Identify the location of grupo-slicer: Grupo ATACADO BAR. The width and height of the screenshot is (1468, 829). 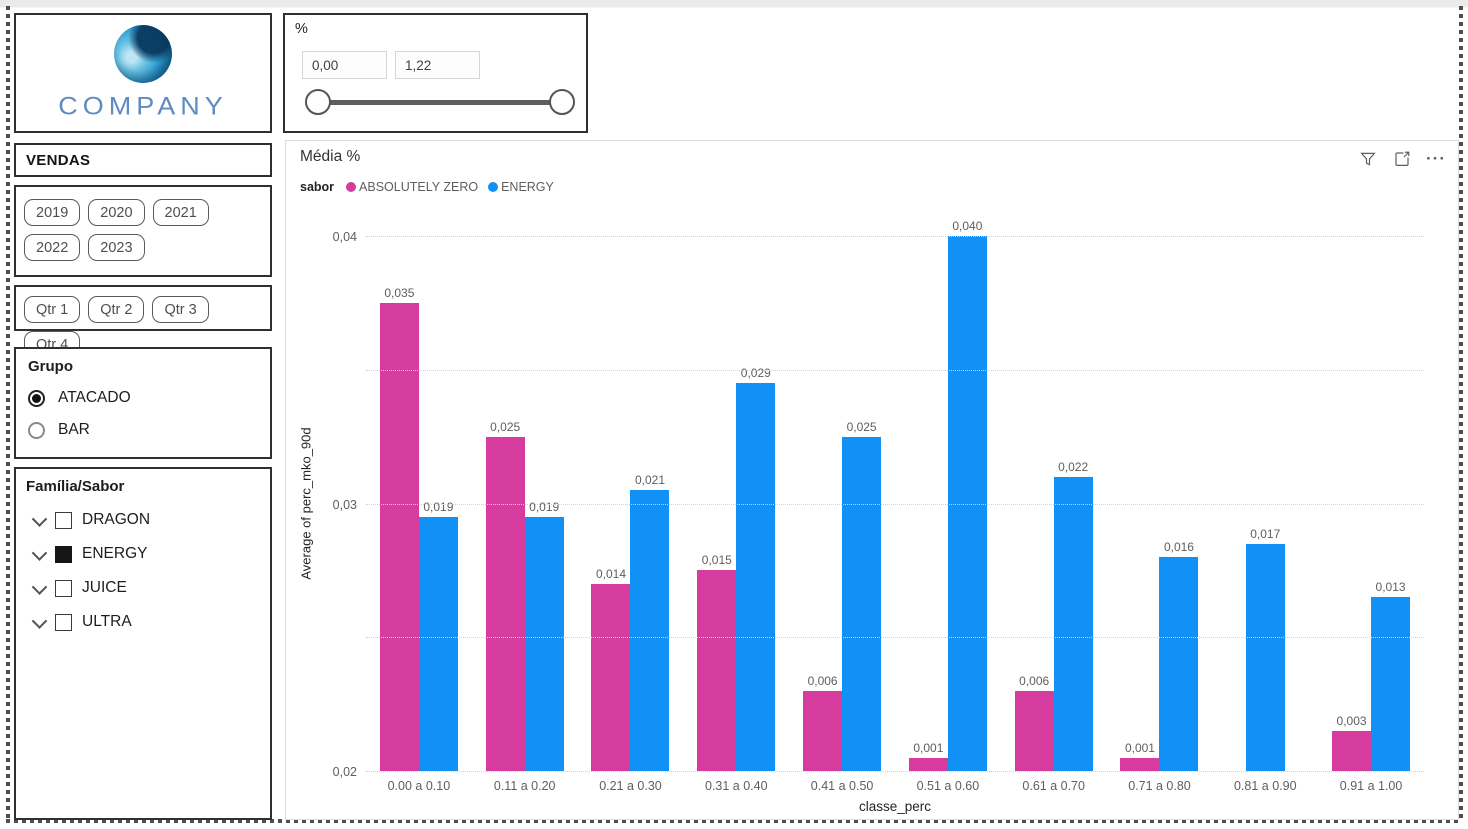
(143, 403).